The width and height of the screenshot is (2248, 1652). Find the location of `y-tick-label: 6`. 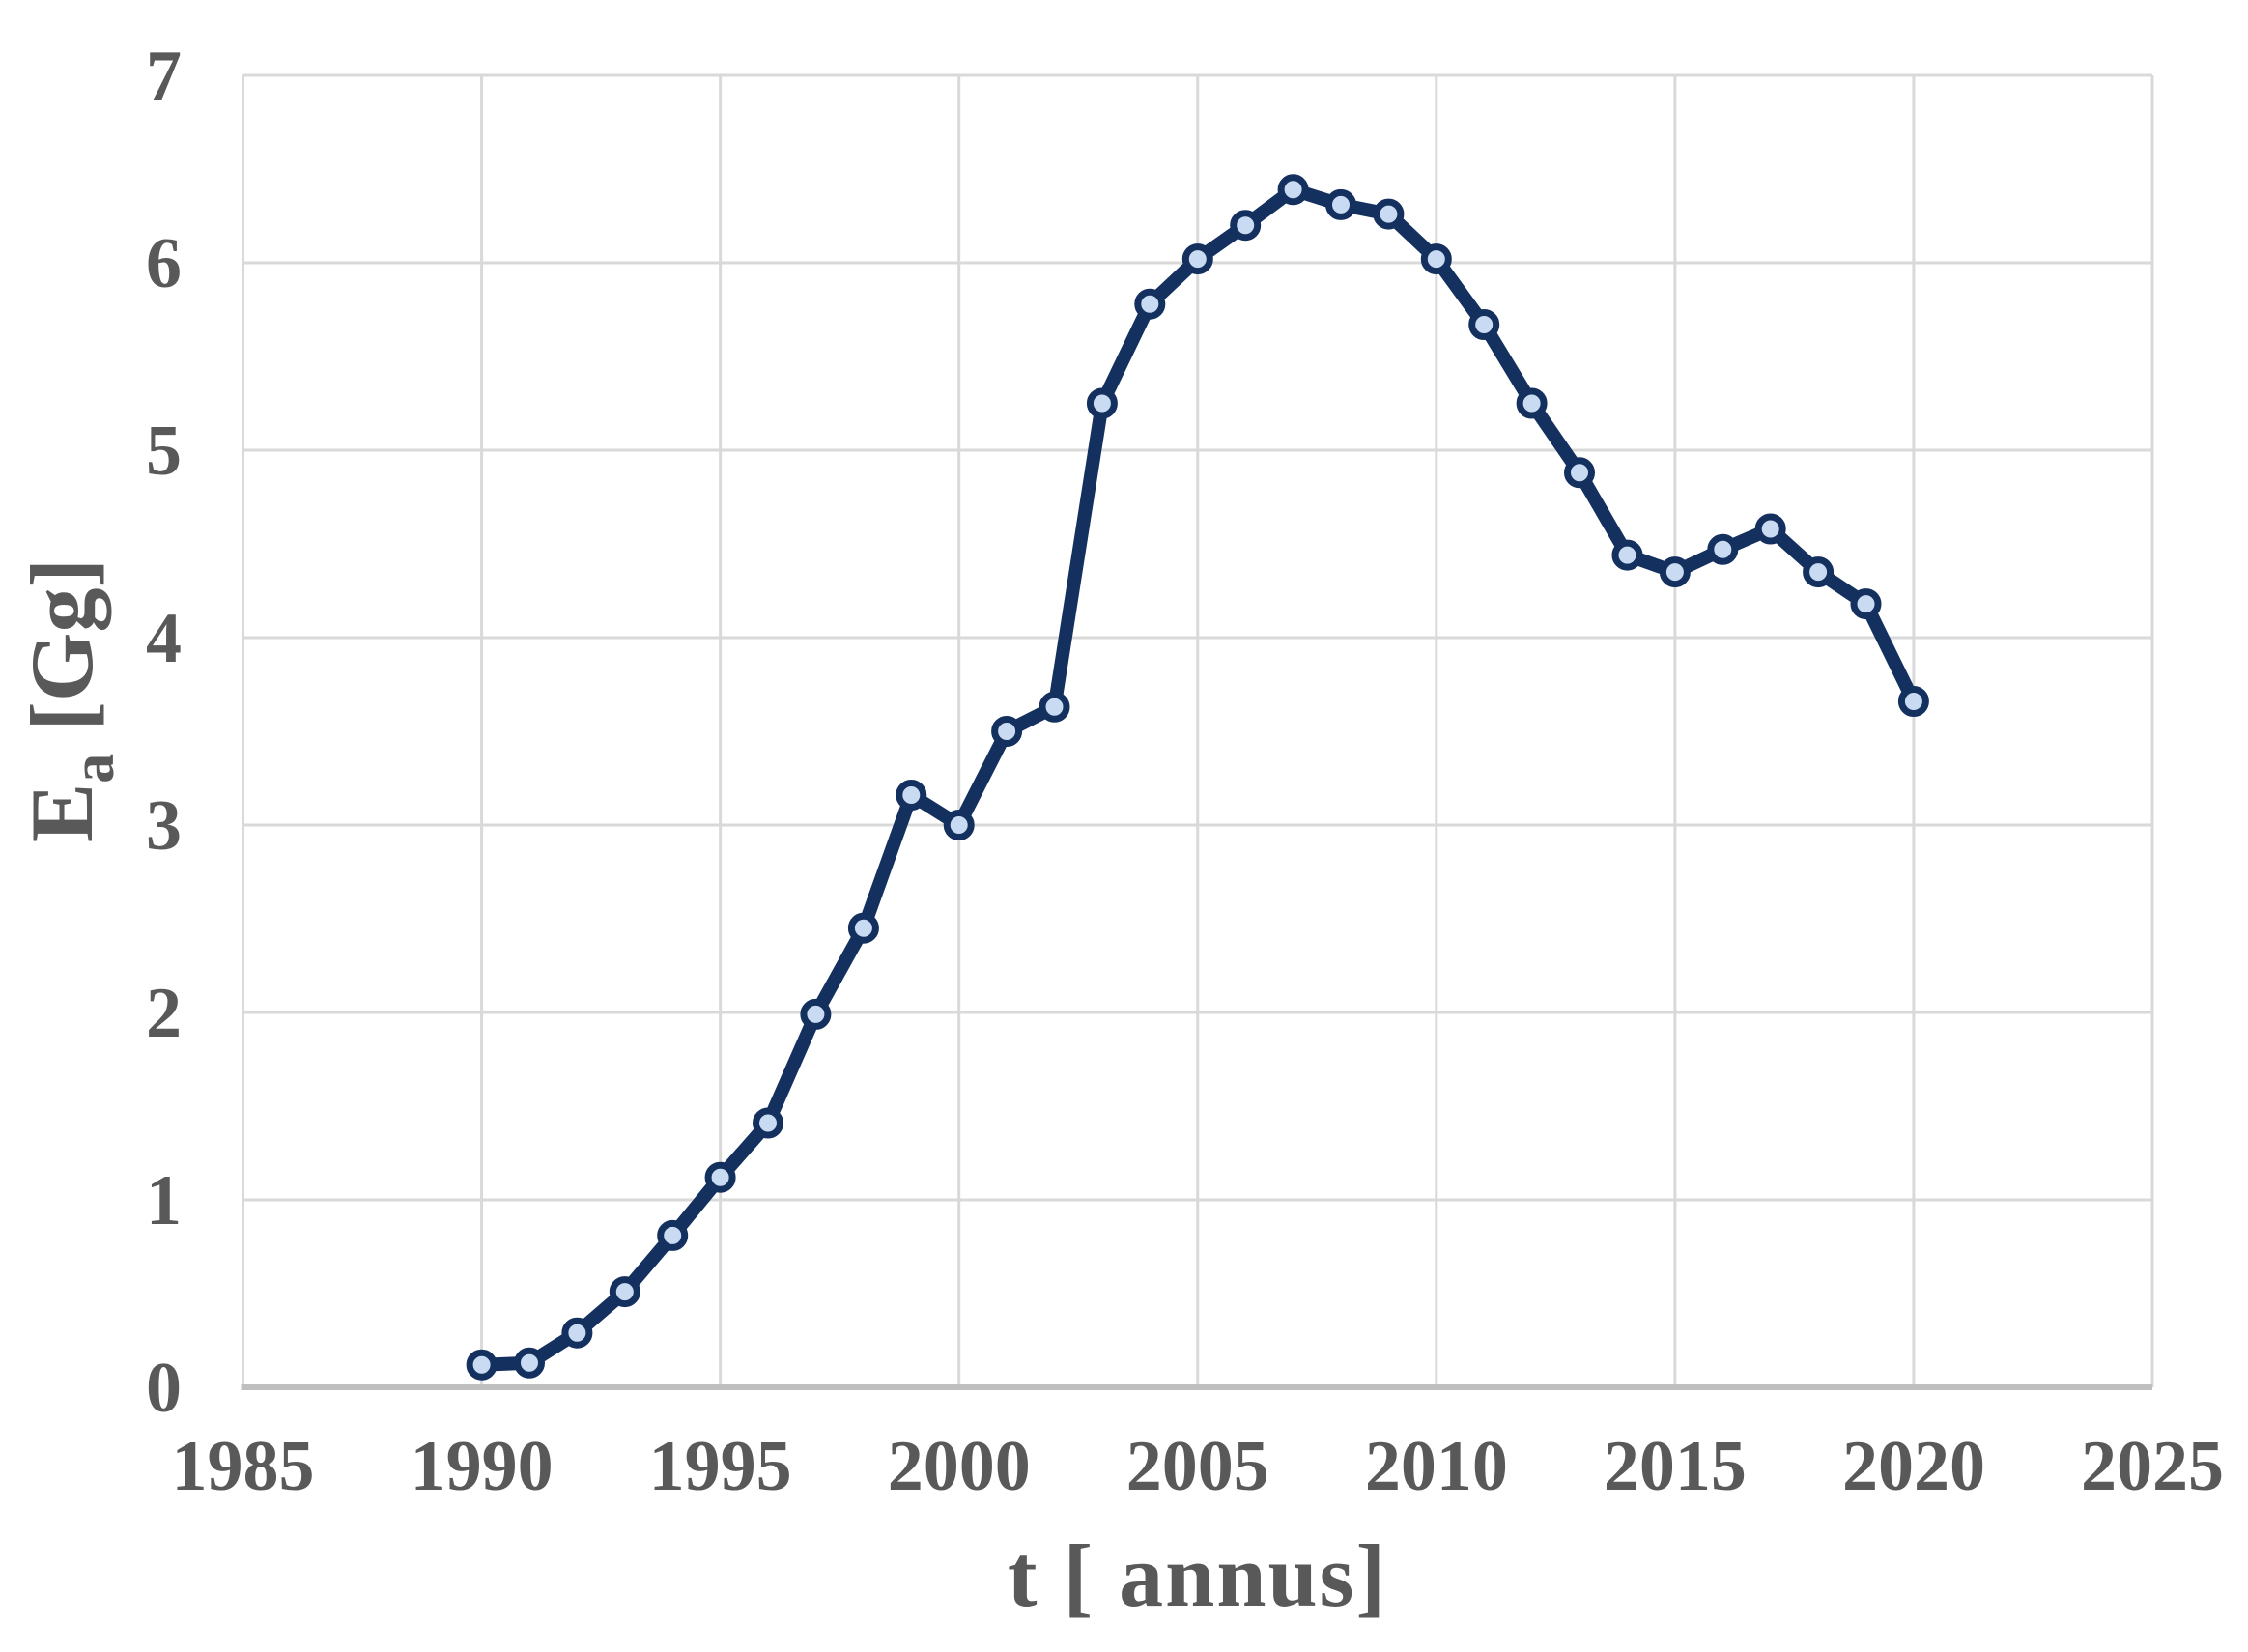

y-tick-label: 6 is located at coordinates (164, 263).